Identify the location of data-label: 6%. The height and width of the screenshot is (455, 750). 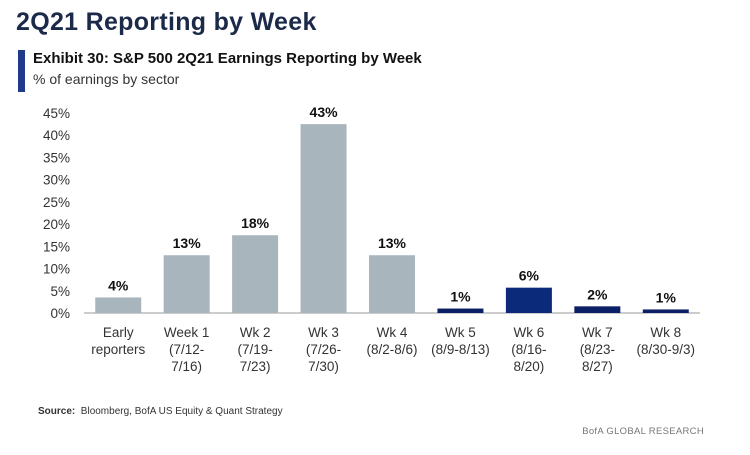
(529, 276).